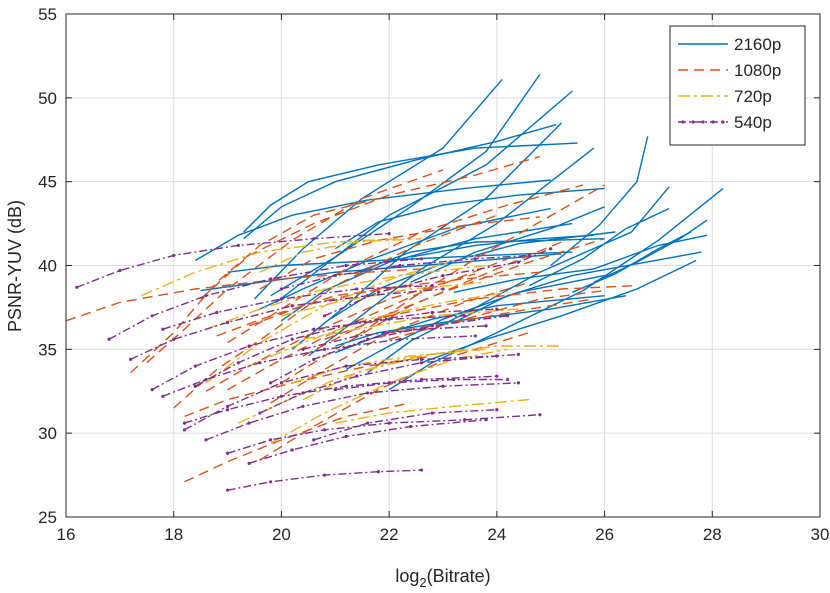 The width and height of the screenshot is (830, 593). I want to click on legend-label-720p: 720p, so click(753, 96).